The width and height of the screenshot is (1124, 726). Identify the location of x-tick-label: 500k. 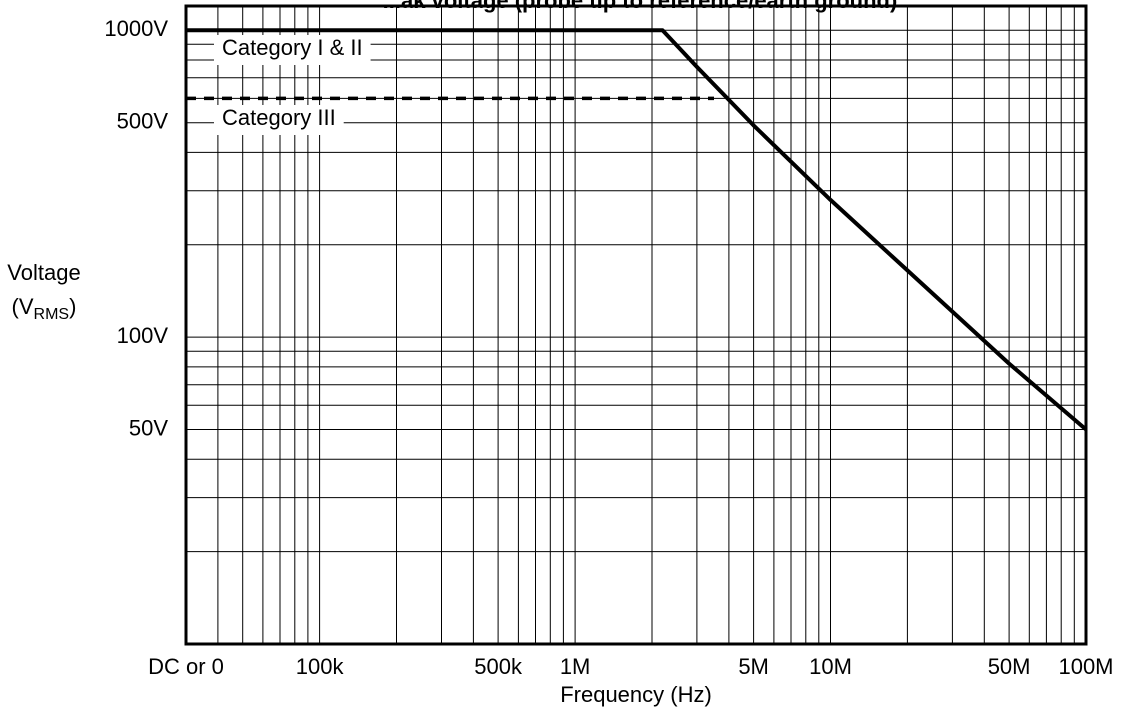
(498, 666).